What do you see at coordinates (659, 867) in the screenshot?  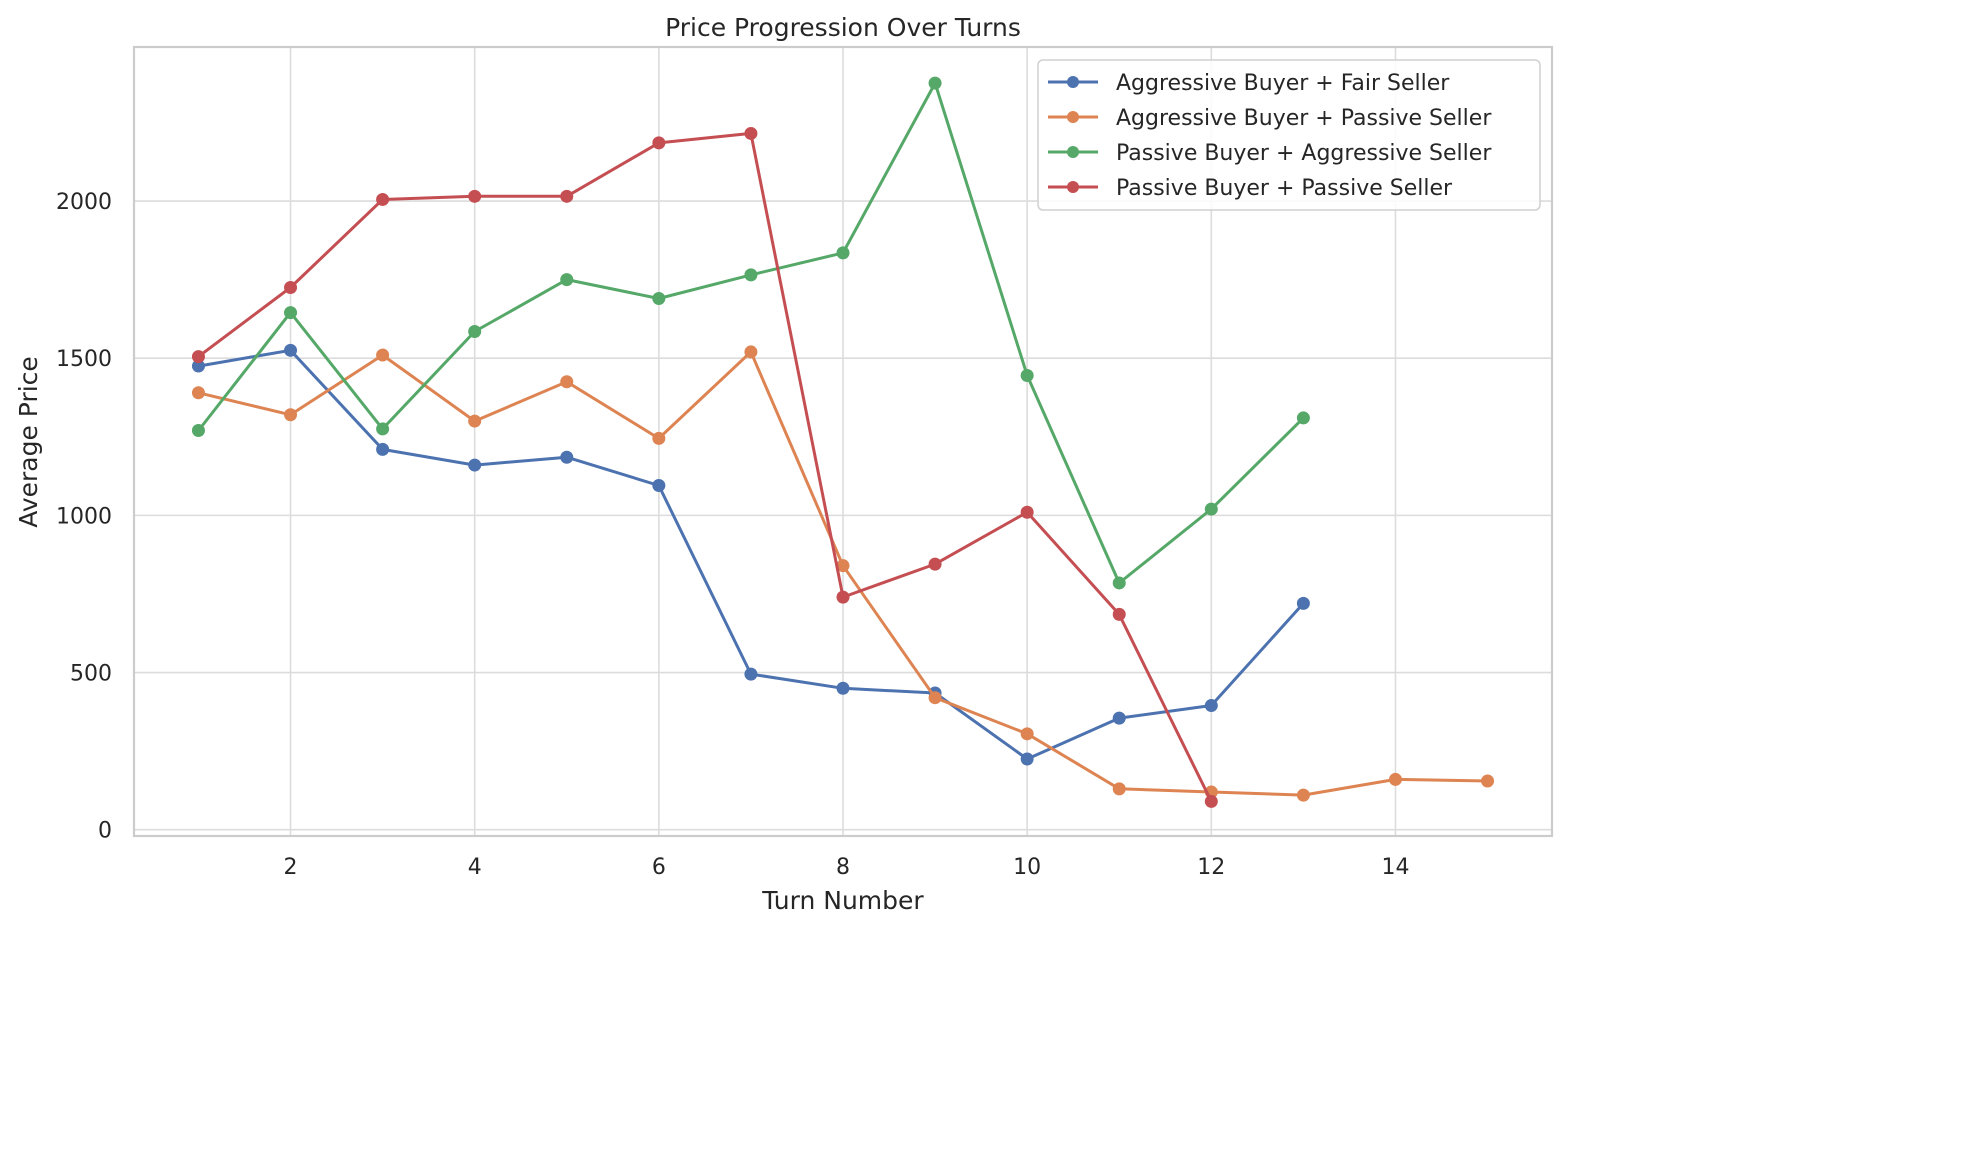 I see `x-tick-label: 6` at bounding box center [659, 867].